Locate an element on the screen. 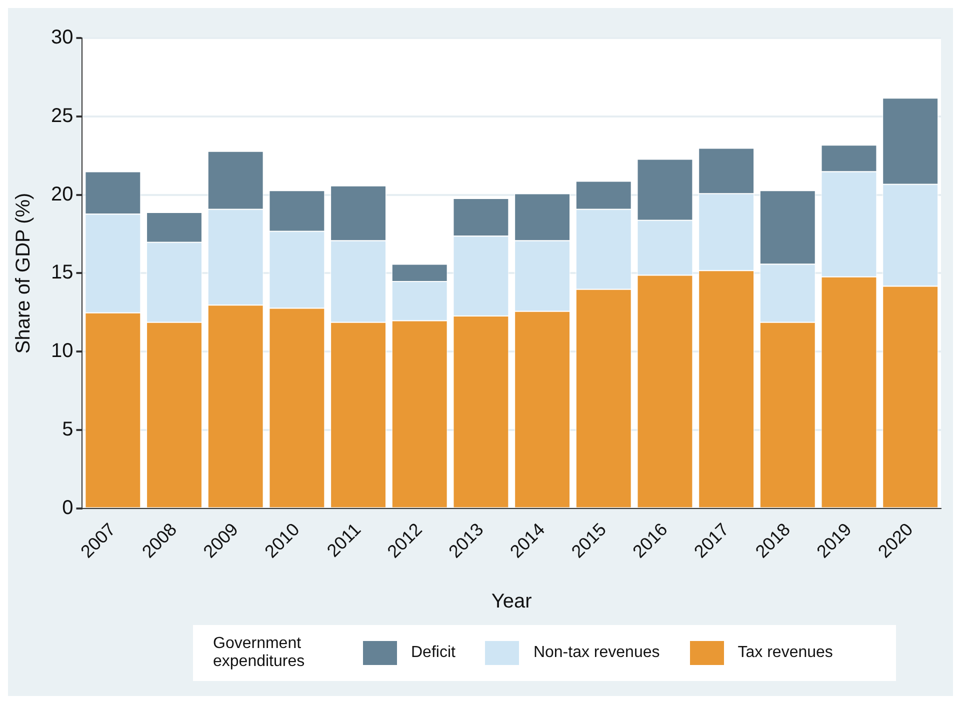  legend-label: Tax revenues is located at coordinates (785, 653).